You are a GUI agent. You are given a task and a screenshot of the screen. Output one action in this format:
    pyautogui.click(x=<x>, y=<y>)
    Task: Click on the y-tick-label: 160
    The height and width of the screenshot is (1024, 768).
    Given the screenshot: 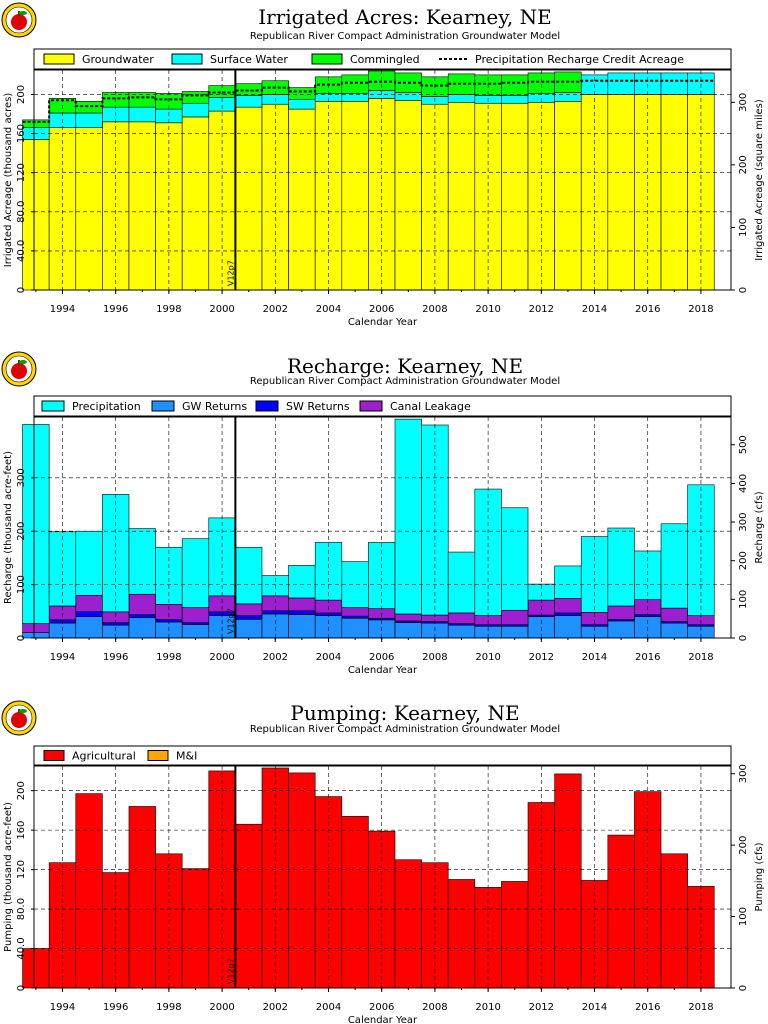 What is the action you would take?
    pyautogui.click(x=21, y=830)
    